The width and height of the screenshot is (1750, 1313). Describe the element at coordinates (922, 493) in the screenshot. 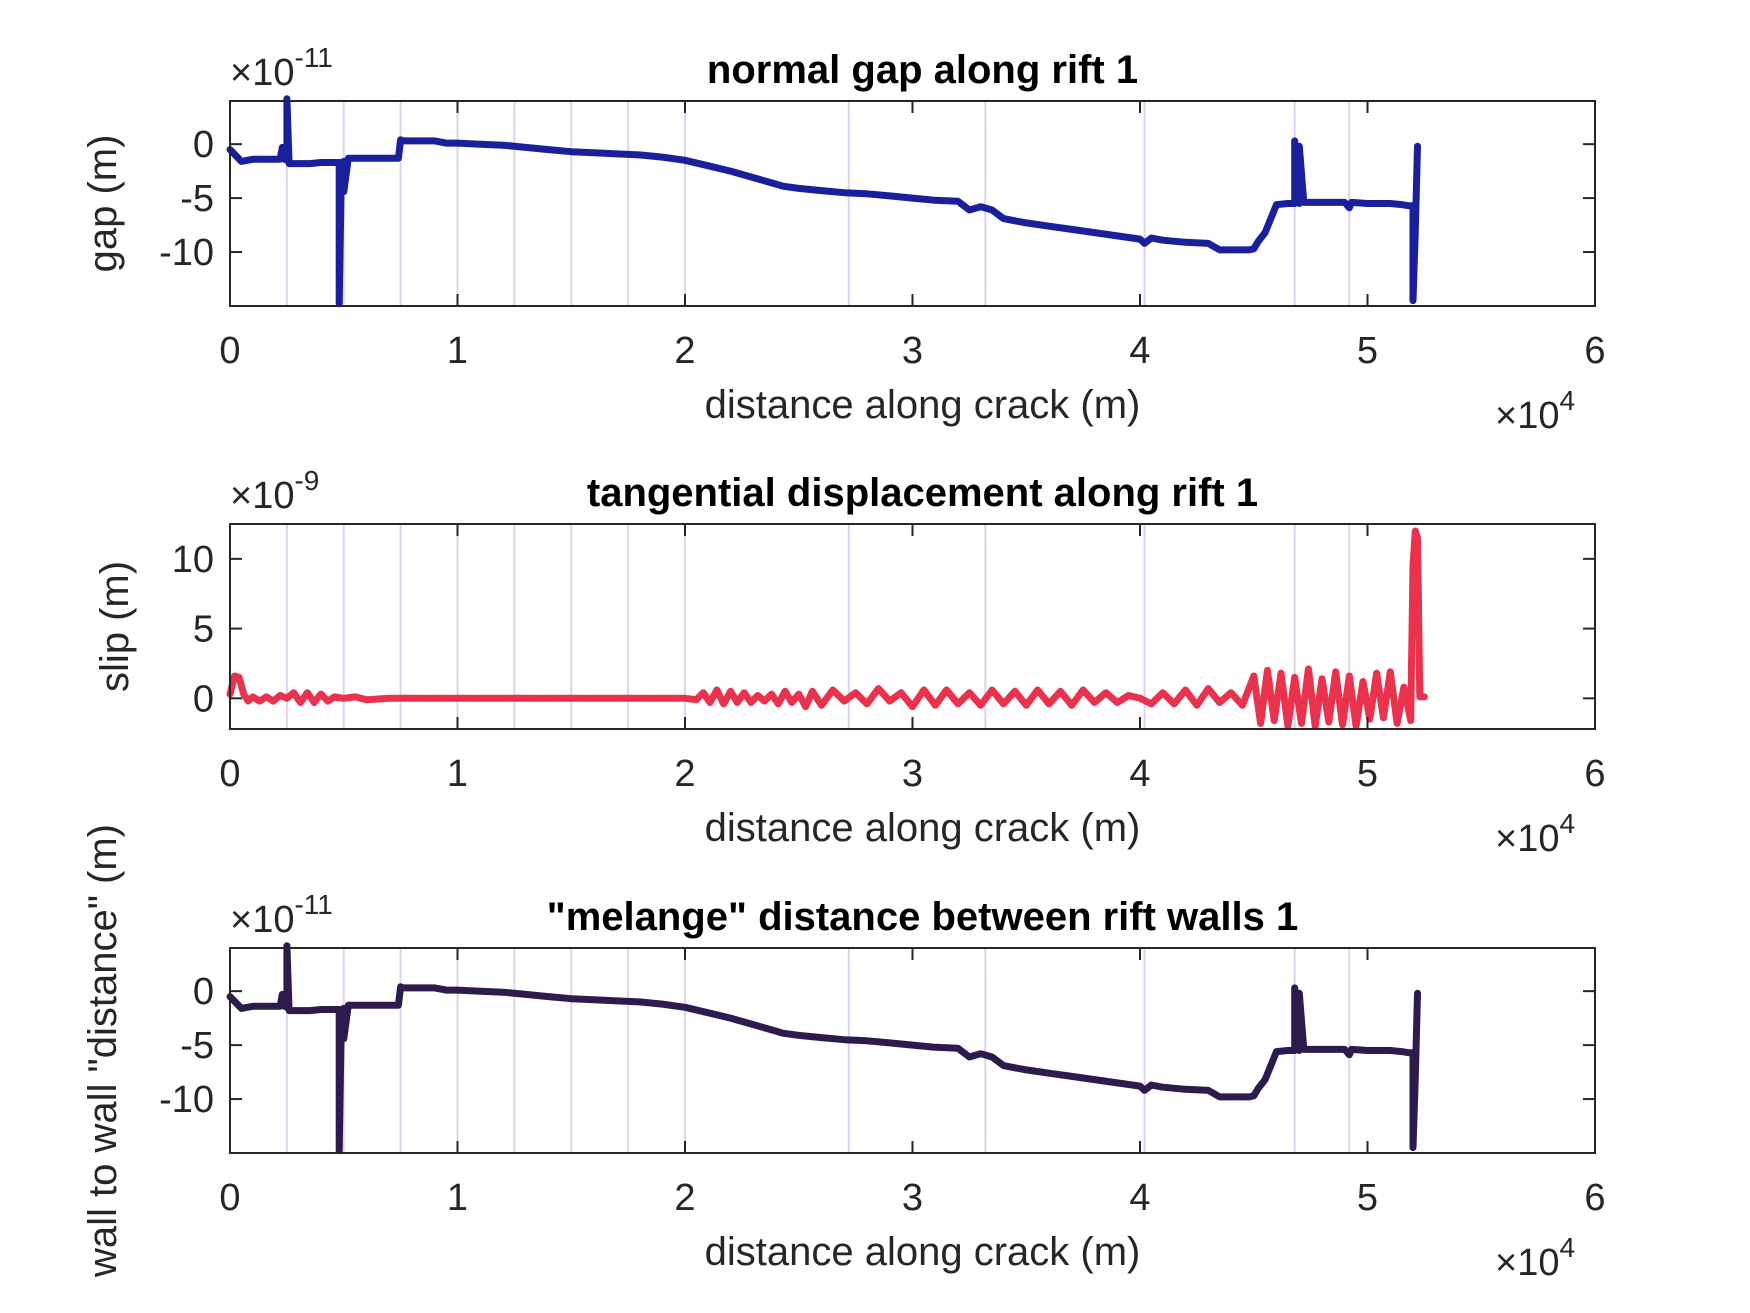

I see `chart-title: tangential displacement along rift 1` at that location.